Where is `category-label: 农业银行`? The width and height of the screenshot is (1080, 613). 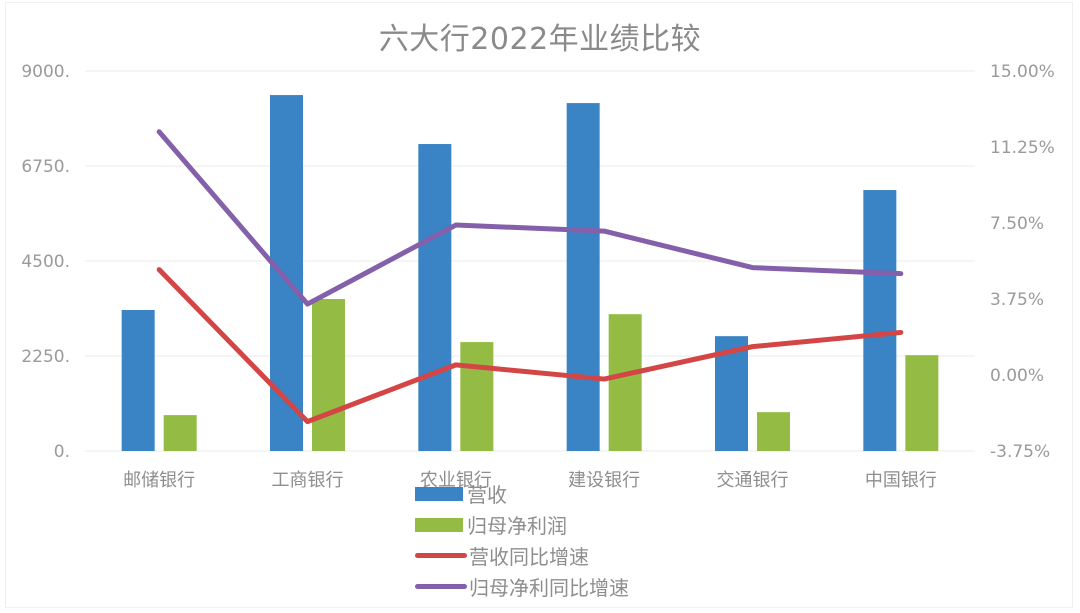
category-label: 农业银行 is located at coordinates (456, 480).